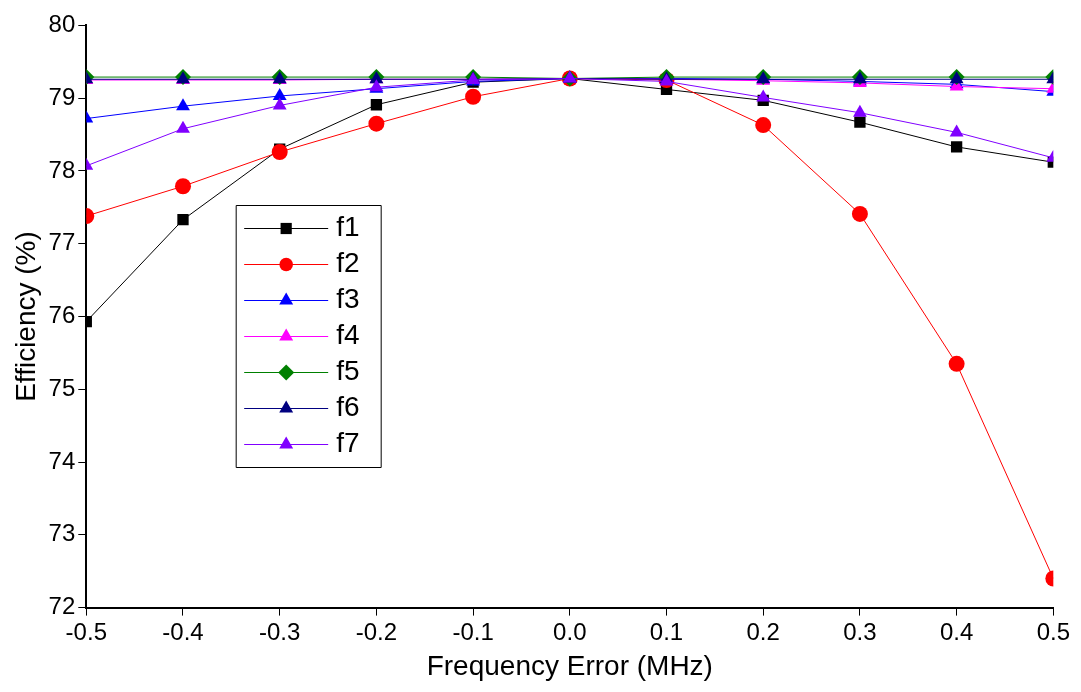 Image resolution: width=1081 pixels, height=692 pixels. I want to click on x-tick-label: 0.5, so click(1053, 631).